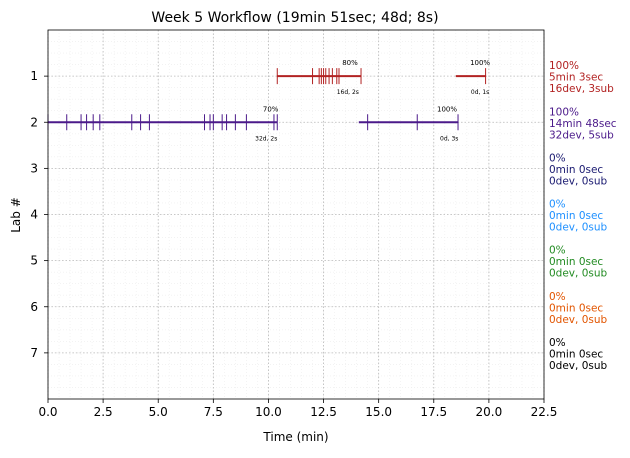  Describe the element at coordinates (16, 215) in the screenshot. I see `y-axis-label: Lab #` at that location.